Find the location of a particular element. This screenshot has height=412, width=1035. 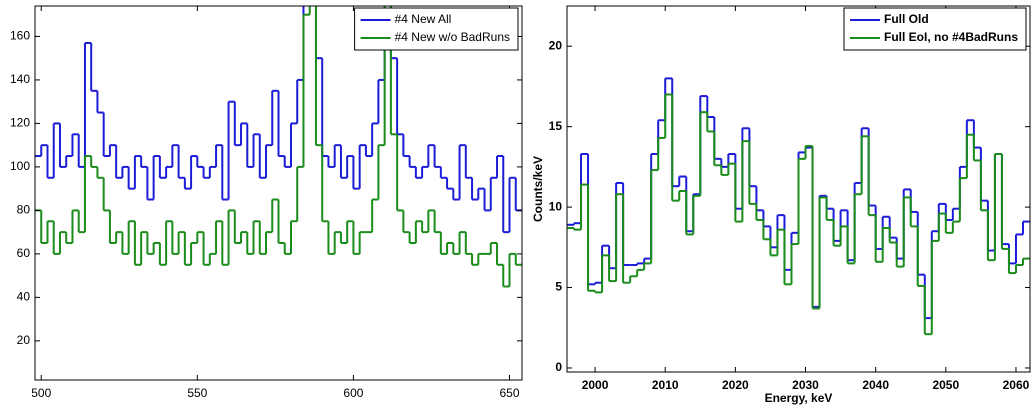

x-tick-label: 2050 is located at coordinates (945, 385).